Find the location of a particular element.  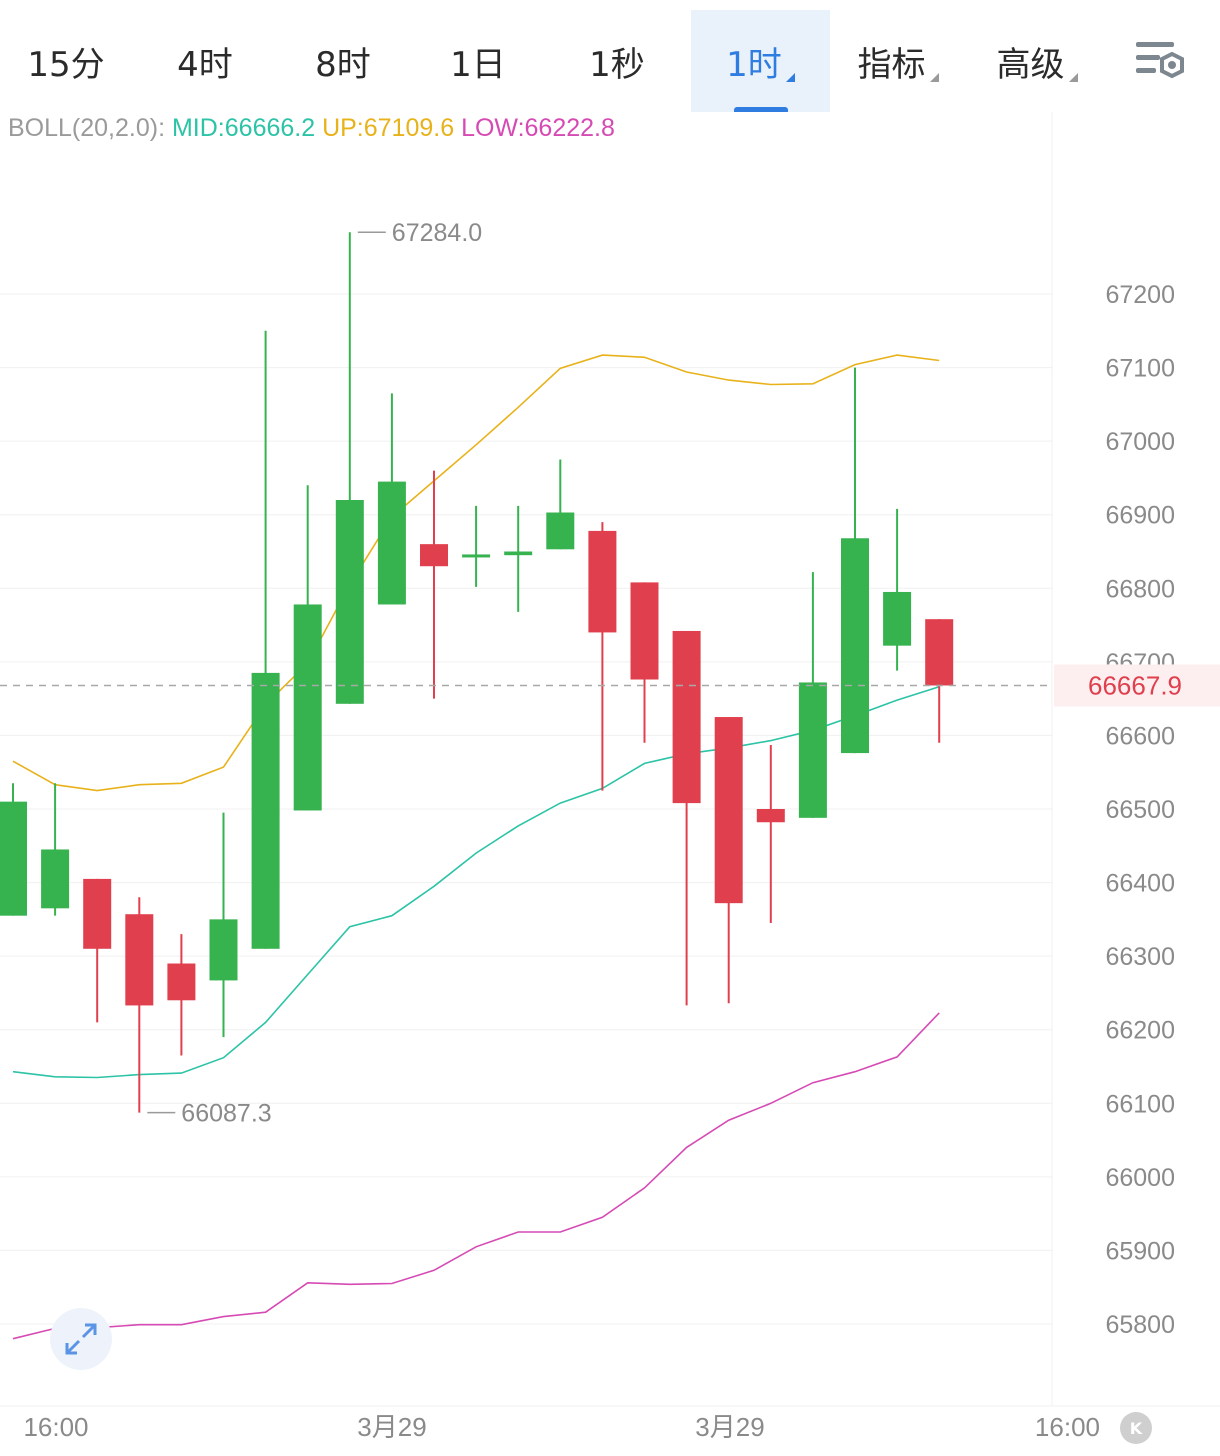

y-axis-tick-label: 66400 is located at coordinates (1140, 884).